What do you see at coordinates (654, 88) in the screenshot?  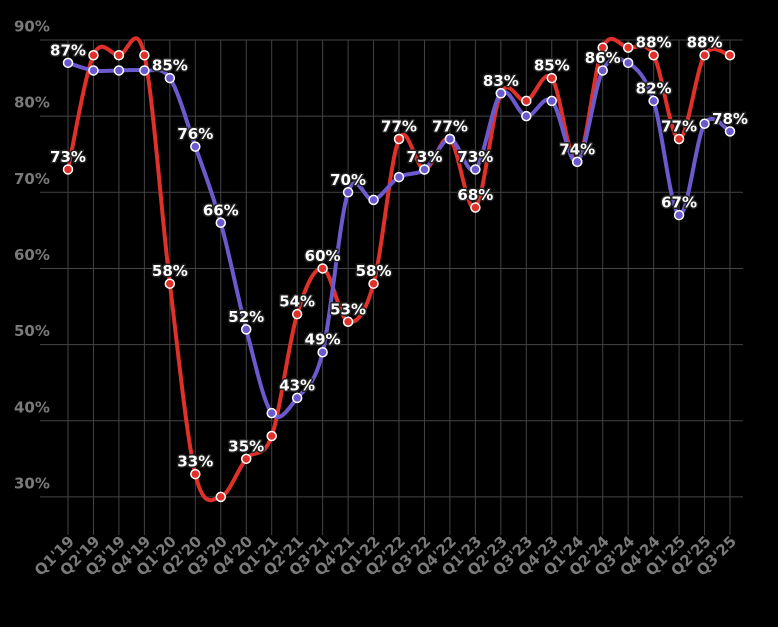 I see `data-label: 82%` at bounding box center [654, 88].